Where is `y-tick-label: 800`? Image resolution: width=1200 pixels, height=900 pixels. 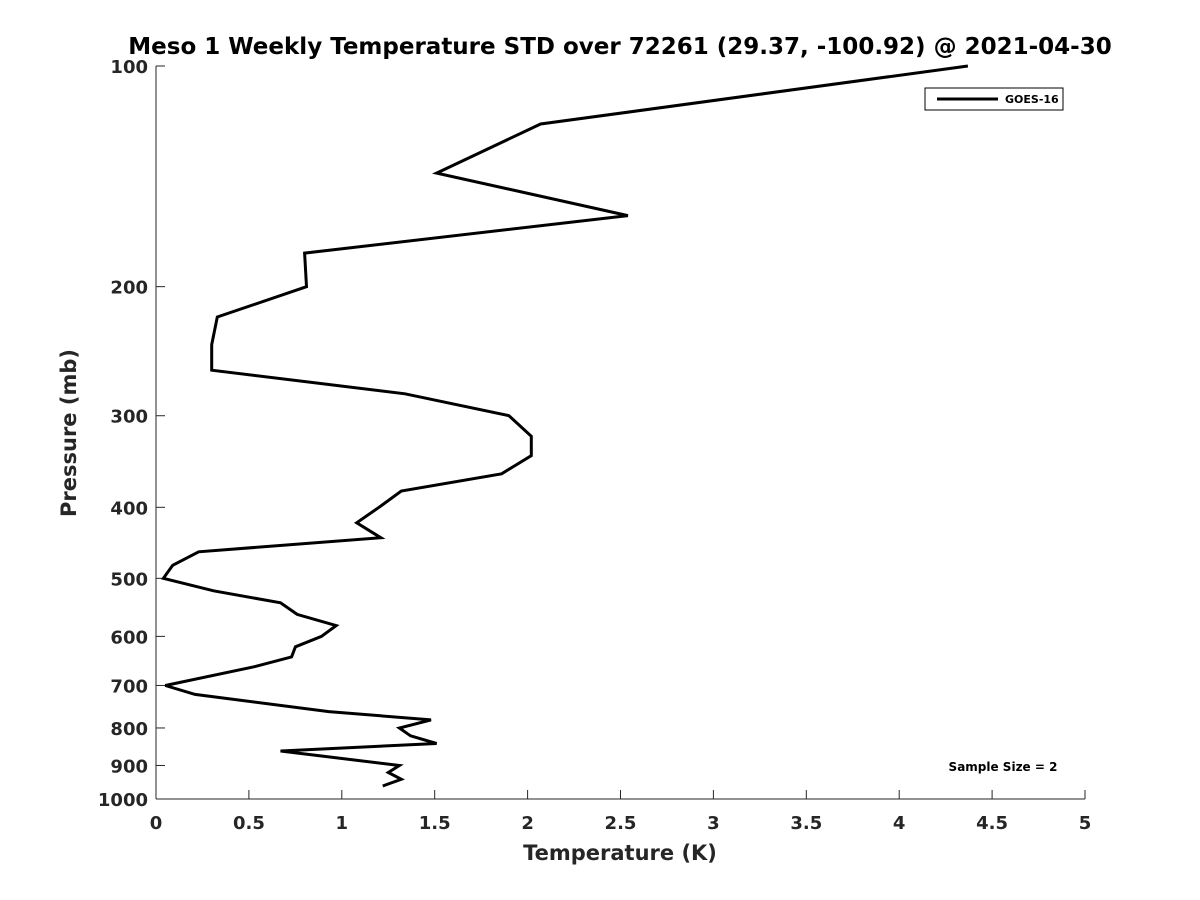 y-tick-label: 800 is located at coordinates (129, 729).